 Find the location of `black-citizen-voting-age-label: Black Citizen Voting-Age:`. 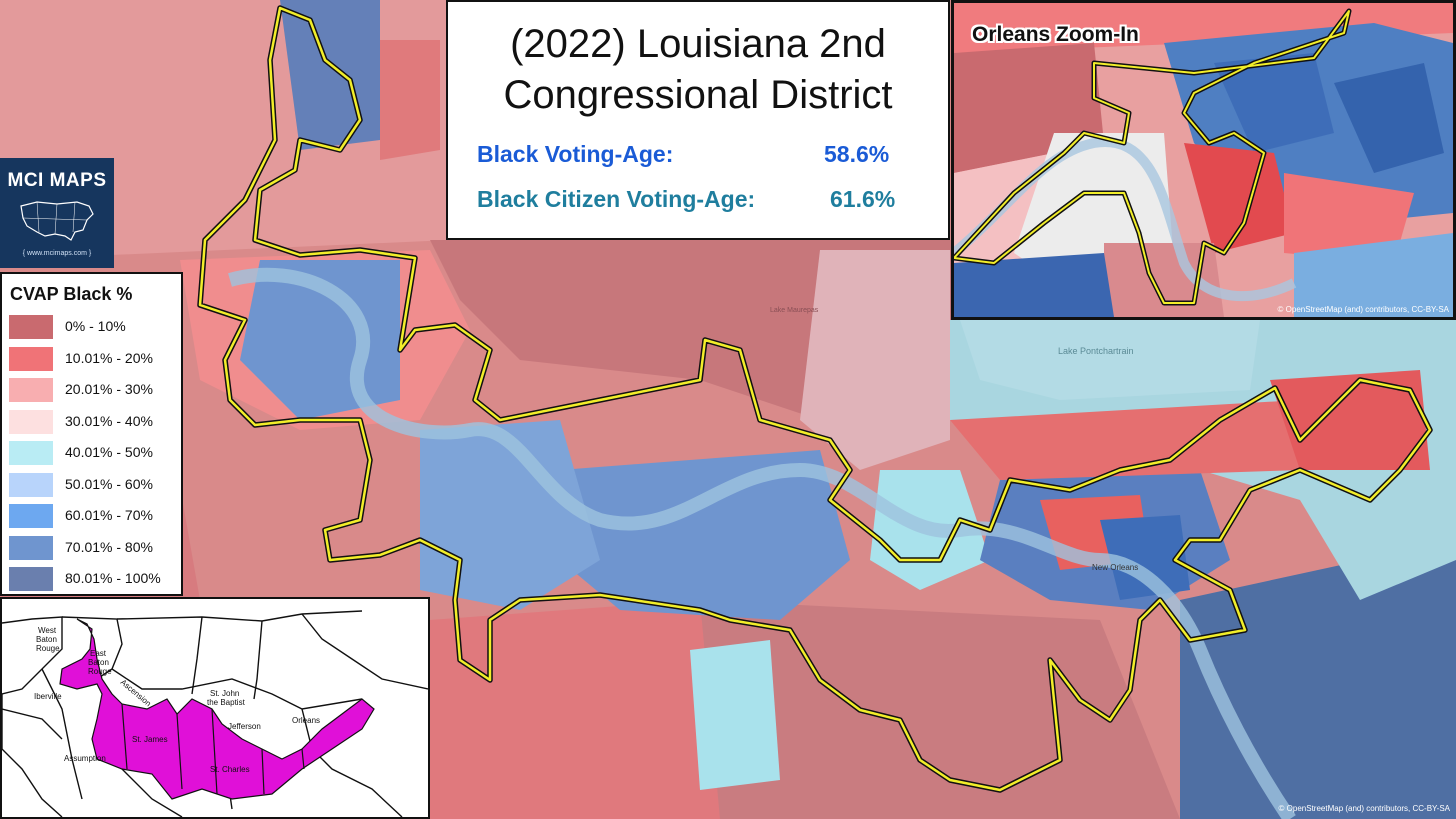

black-citizen-voting-age-label: Black Citizen Voting-Age: is located at coordinates (616, 199).